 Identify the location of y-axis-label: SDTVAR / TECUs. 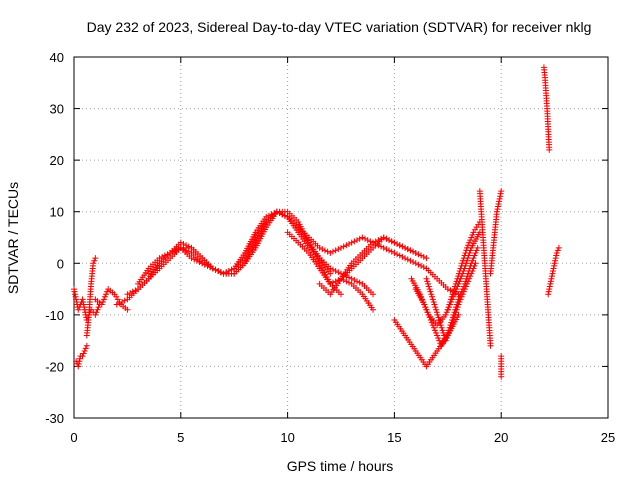
(13, 238).